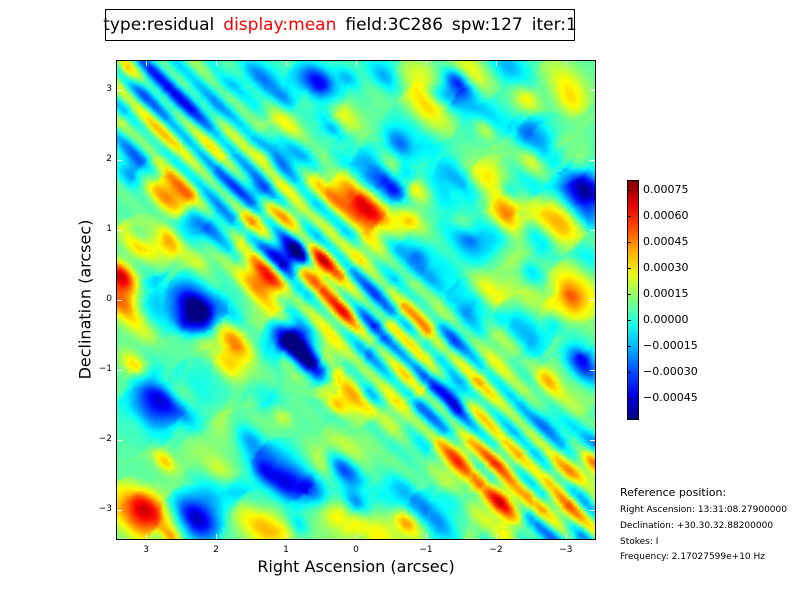 This screenshot has height=600, width=800. What do you see at coordinates (693, 557) in the screenshot?
I see `reference-frequency: Frequency: 2.17027599e+10 Hz` at bounding box center [693, 557].